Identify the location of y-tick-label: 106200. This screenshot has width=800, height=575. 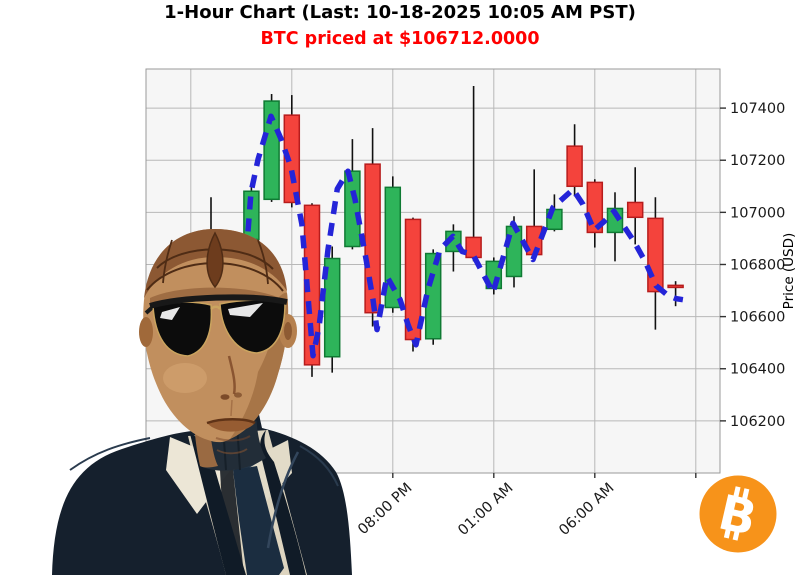
(757, 422).